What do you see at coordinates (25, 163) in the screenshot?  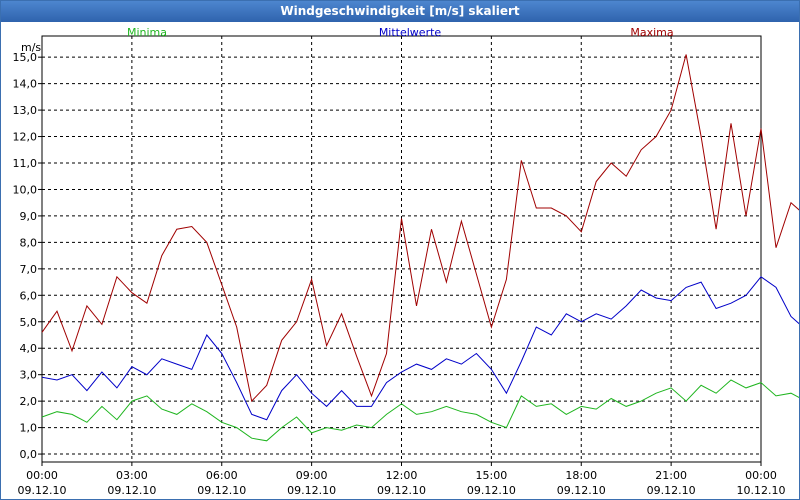 I see `y-tick-label: 11,0` at bounding box center [25, 163].